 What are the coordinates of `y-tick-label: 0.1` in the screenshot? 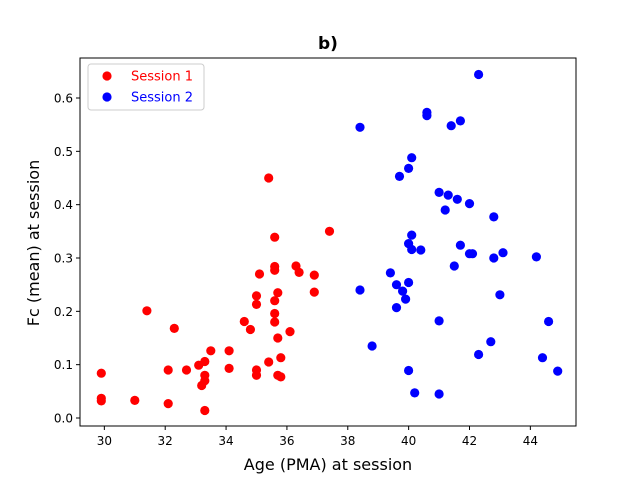 It's located at (63, 365).